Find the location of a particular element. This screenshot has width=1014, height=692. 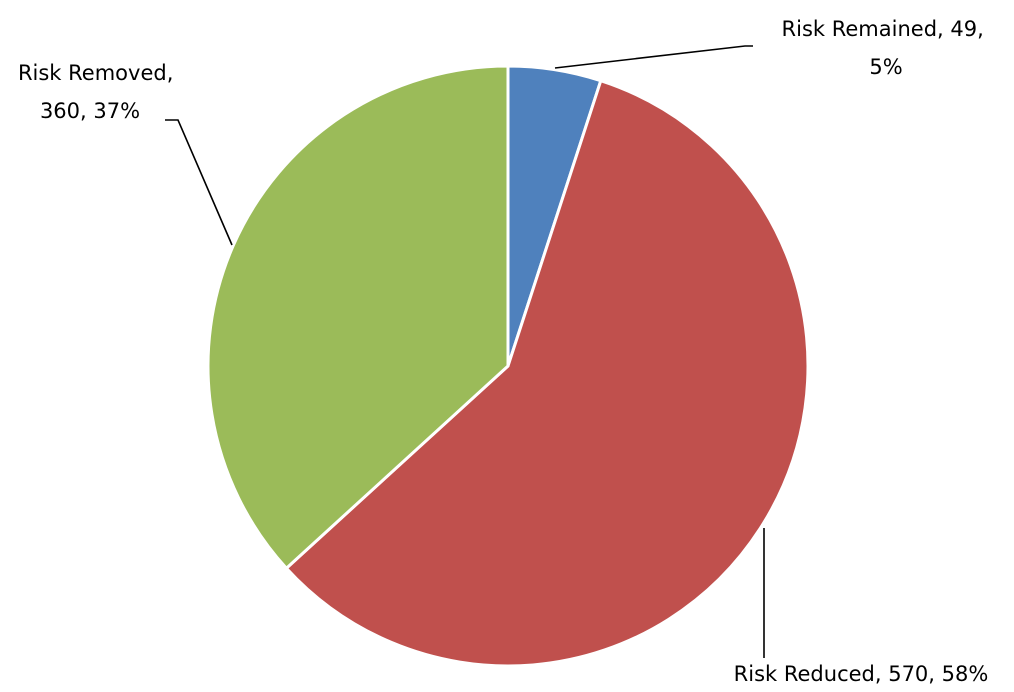

data-label-risk-removed-line-2: 360, 37% is located at coordinates (90, 111).